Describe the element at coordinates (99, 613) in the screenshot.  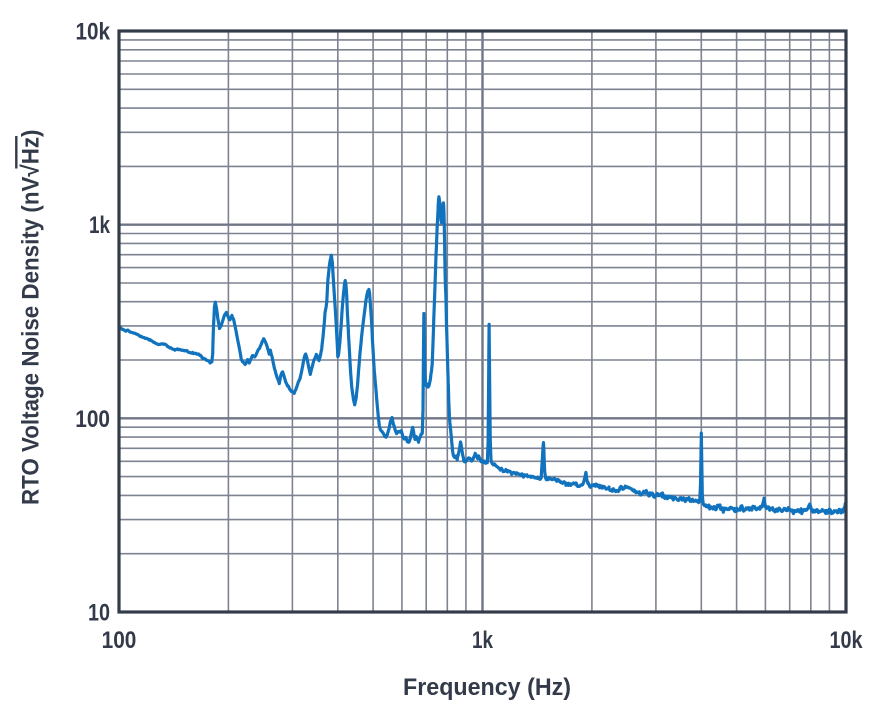
I see `svg-text: 10` at that location.